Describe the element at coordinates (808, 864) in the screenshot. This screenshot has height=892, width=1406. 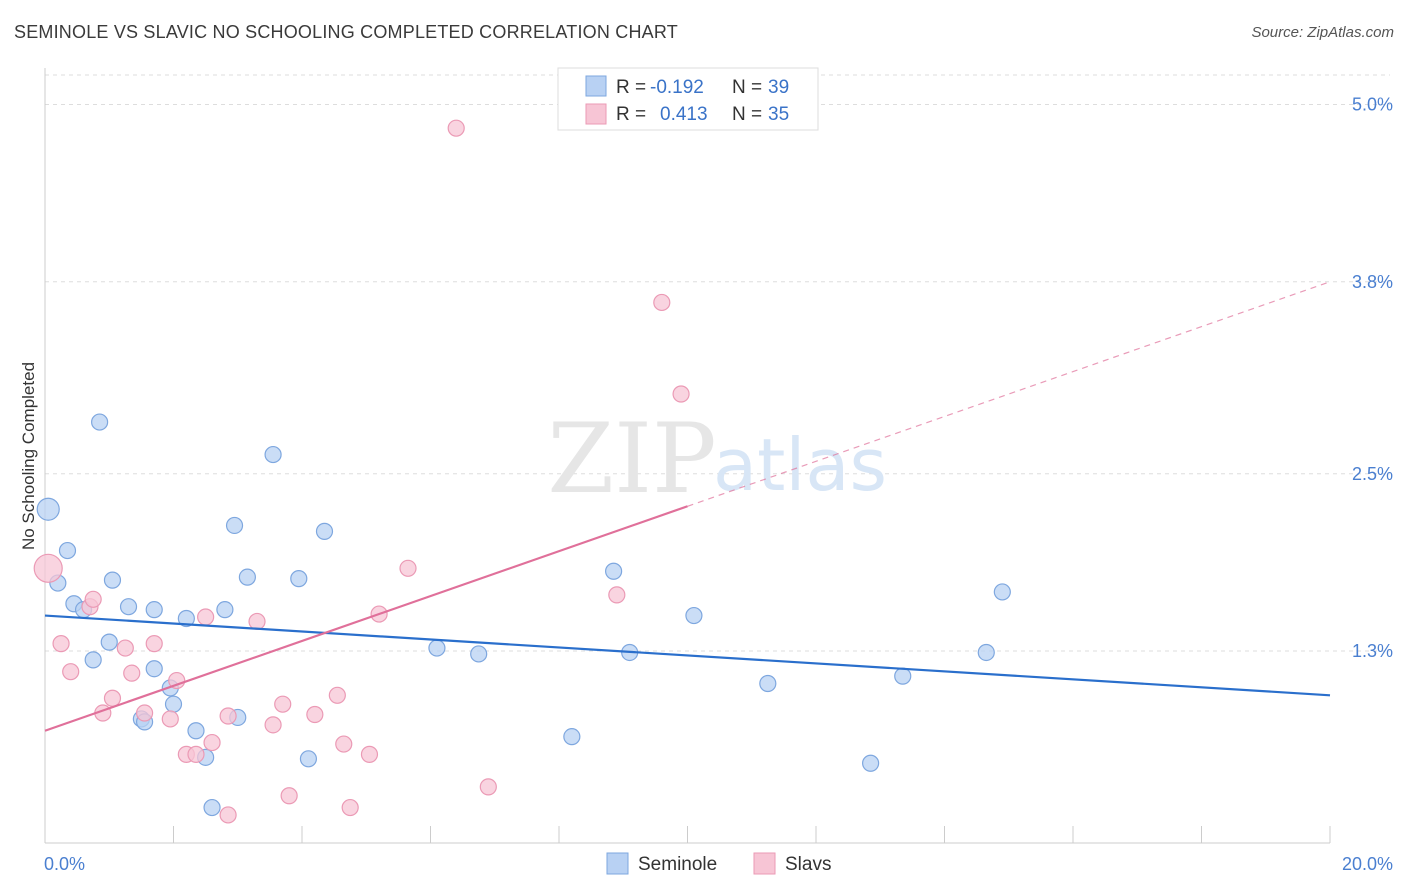
I see `bottom-legend-slavs: Slavs` at that location.